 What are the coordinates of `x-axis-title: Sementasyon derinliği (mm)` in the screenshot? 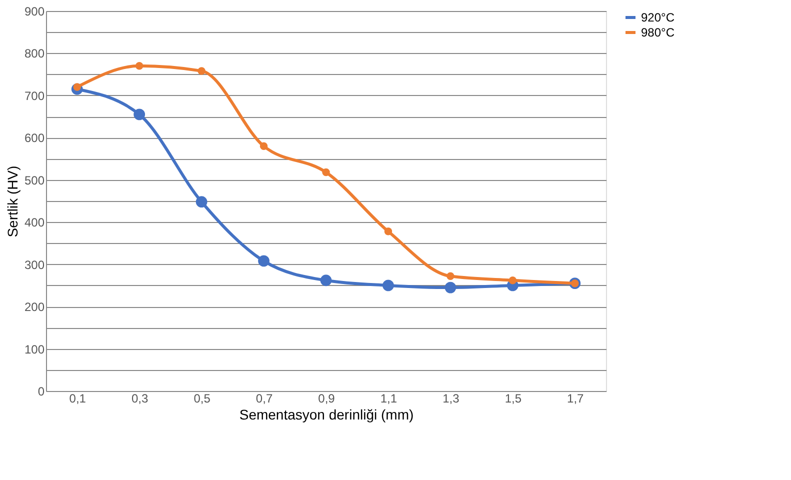 It's located at (326, 414).